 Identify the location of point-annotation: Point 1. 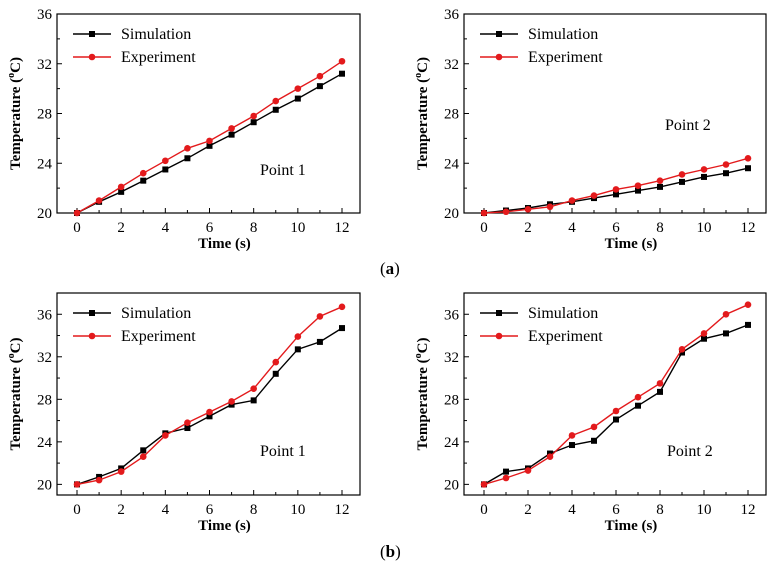
(283, 170).